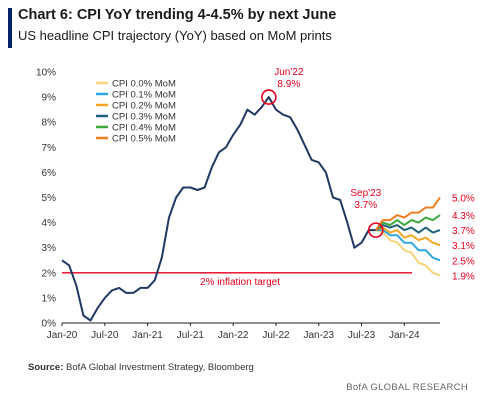 The height and width of the screenshot is (400, 488). I want to click on source-label: Source:, so click(46, 367).